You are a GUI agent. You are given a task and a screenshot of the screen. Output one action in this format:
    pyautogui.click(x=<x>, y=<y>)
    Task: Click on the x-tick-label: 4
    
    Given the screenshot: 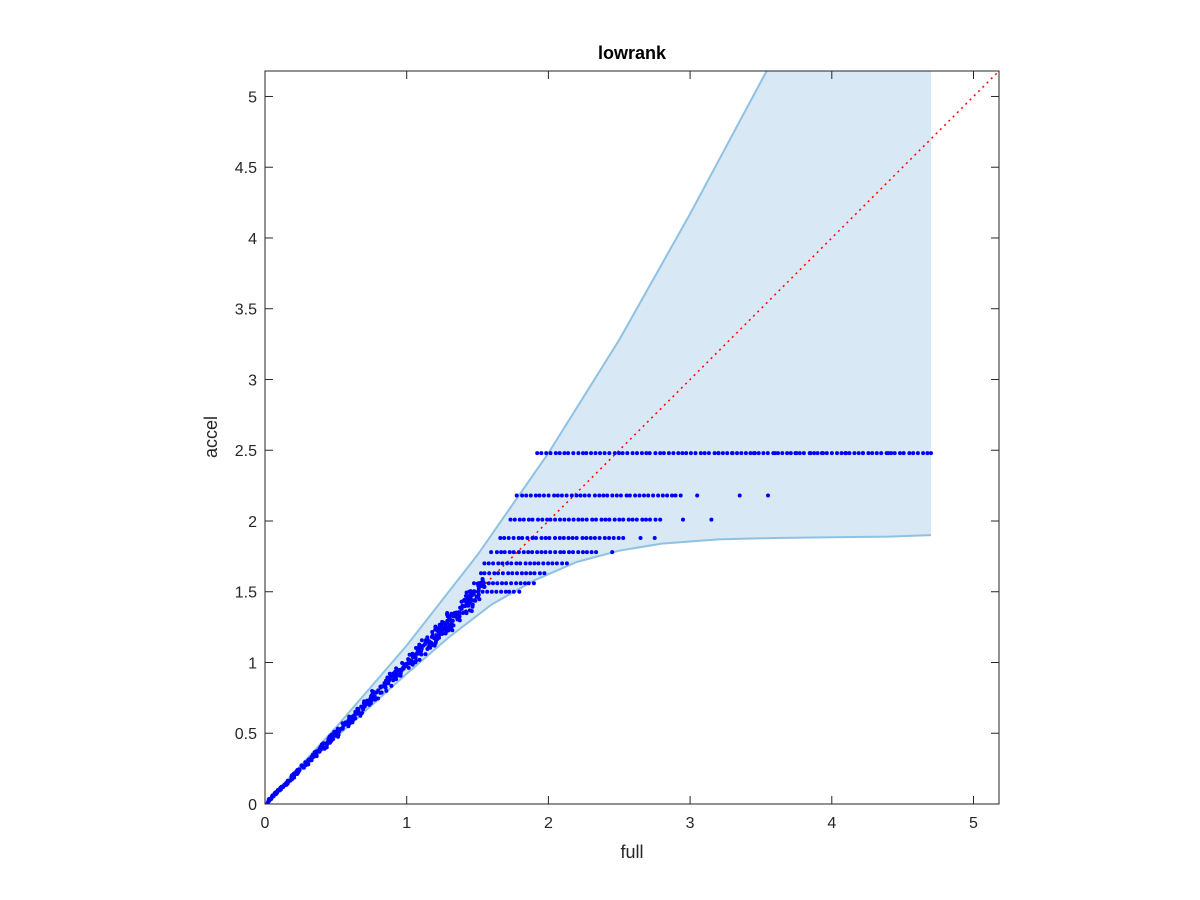 What is the action you would take?
    pyautogui.click(x=831, y=823)
    